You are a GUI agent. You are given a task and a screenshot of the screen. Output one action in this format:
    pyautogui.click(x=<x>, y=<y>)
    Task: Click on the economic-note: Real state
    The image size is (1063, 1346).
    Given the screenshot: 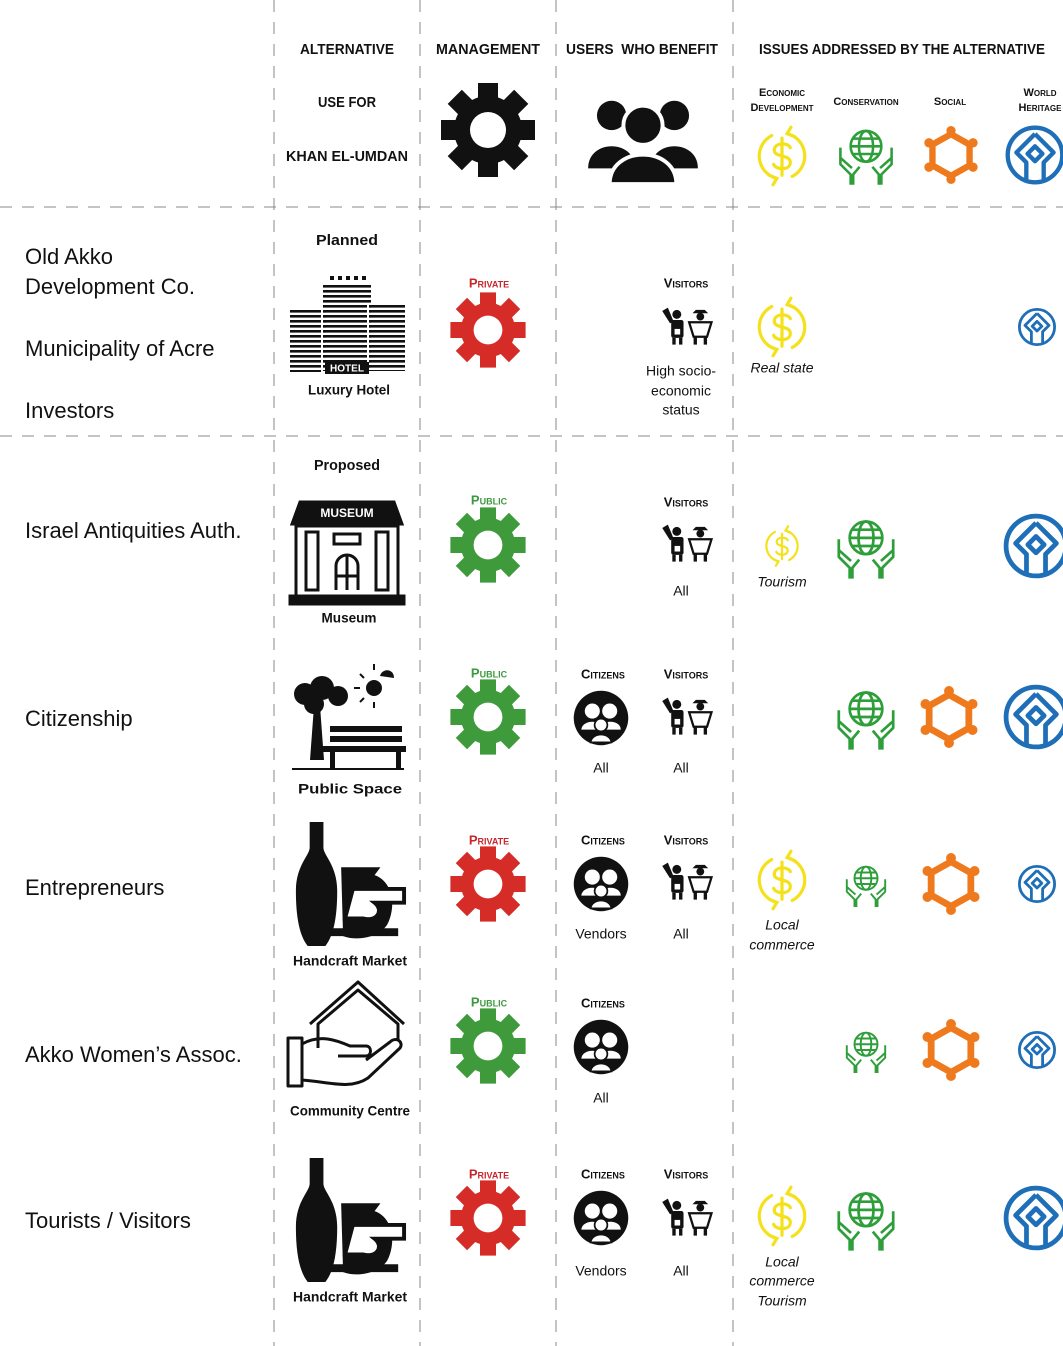 What is the action you would take?
    pyautogui.click(x=781, y=368)
    